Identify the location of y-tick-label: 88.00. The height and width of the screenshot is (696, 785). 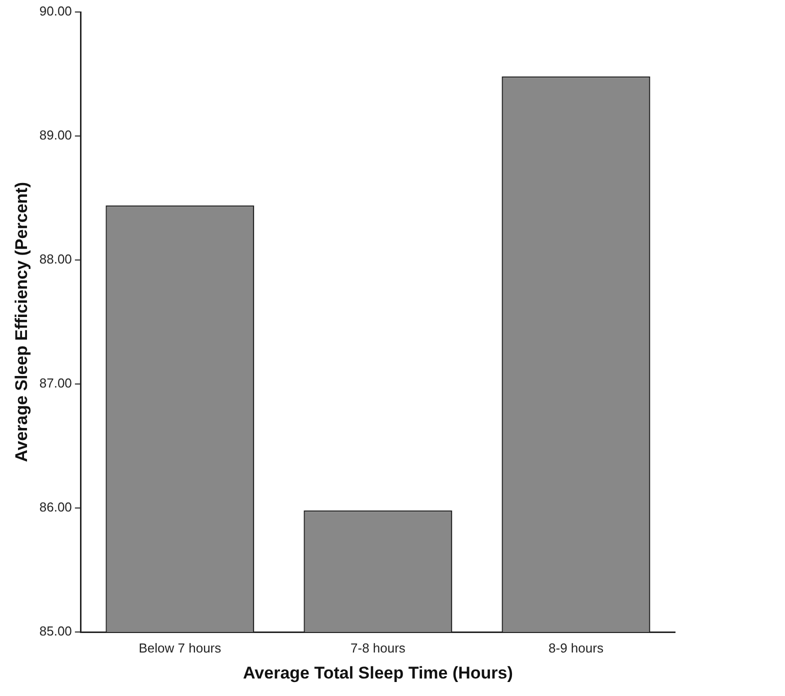
(55, 259).